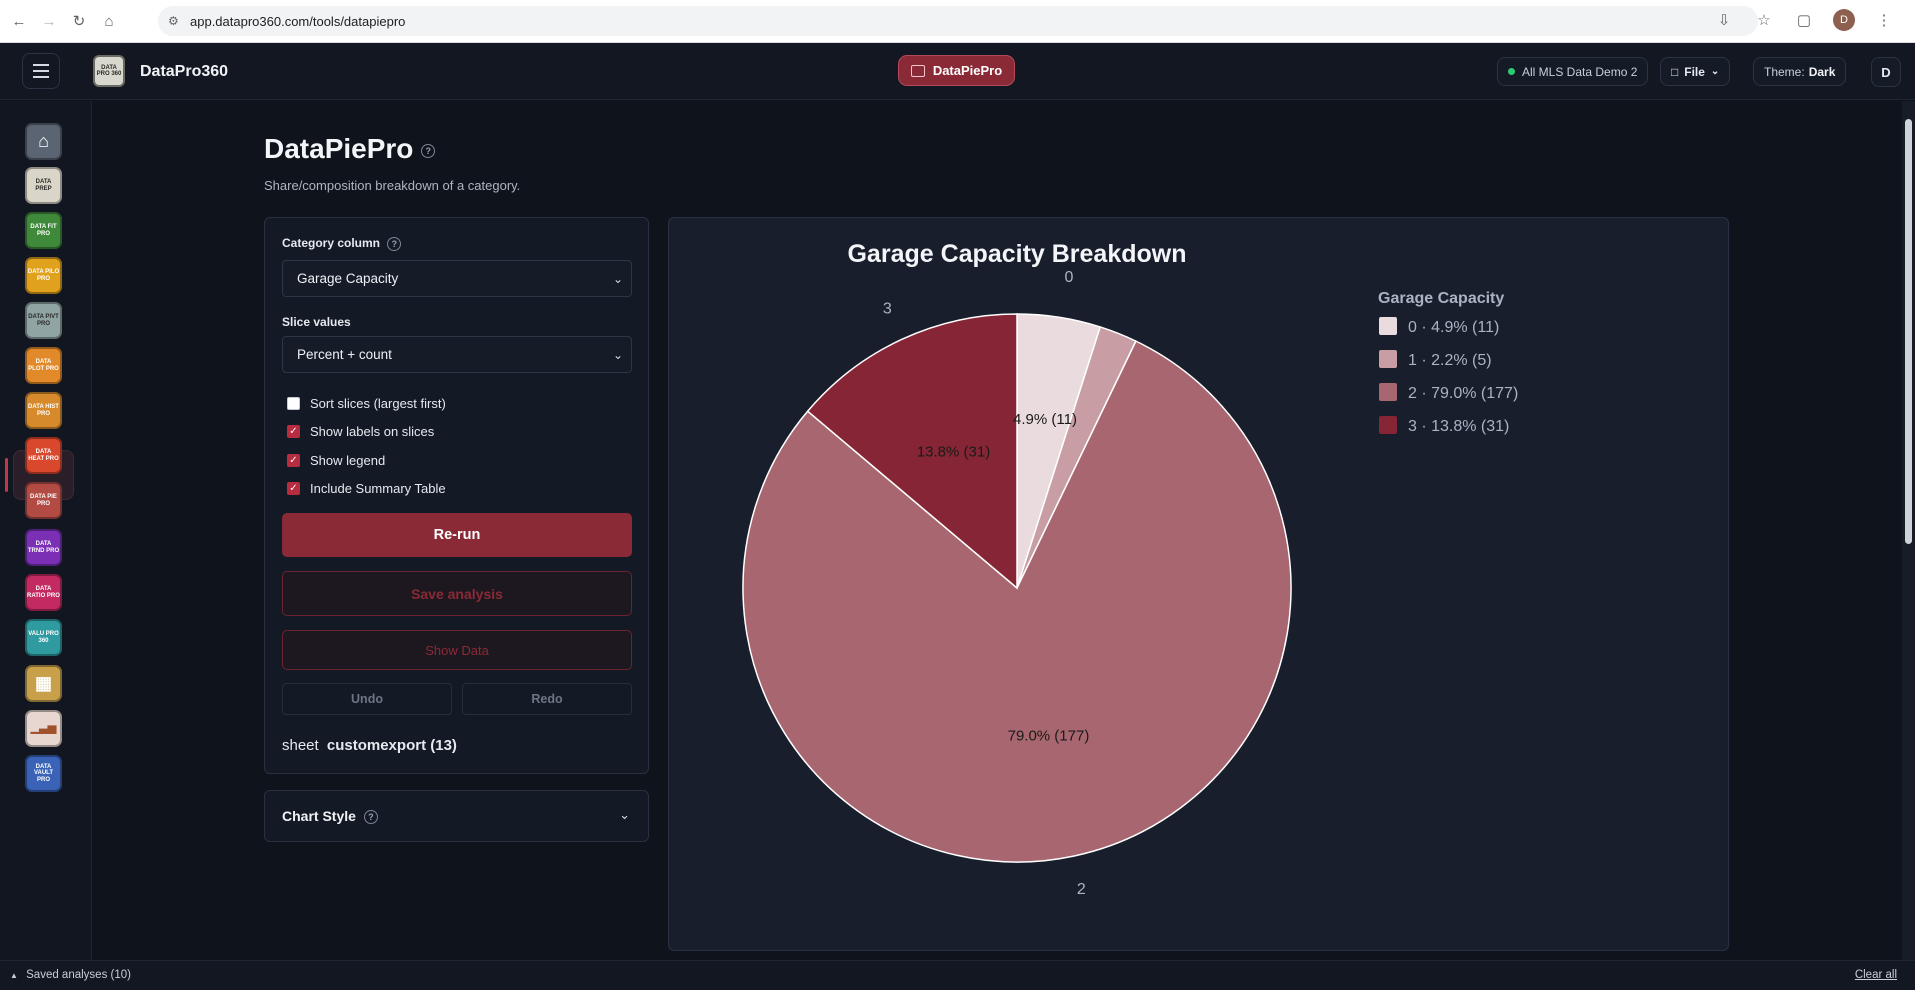 This screenshot has height=990, width=1915. What do you see at coordinates (173, 21) in the screenshot?
I see `site-info-icon: ⚙` at bounding box center [173, 21].